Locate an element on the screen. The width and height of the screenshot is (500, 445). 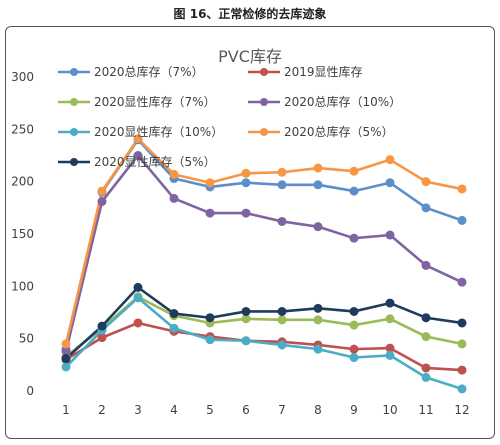
chart-title: PVC库存 is located at coordinates (250, 56).